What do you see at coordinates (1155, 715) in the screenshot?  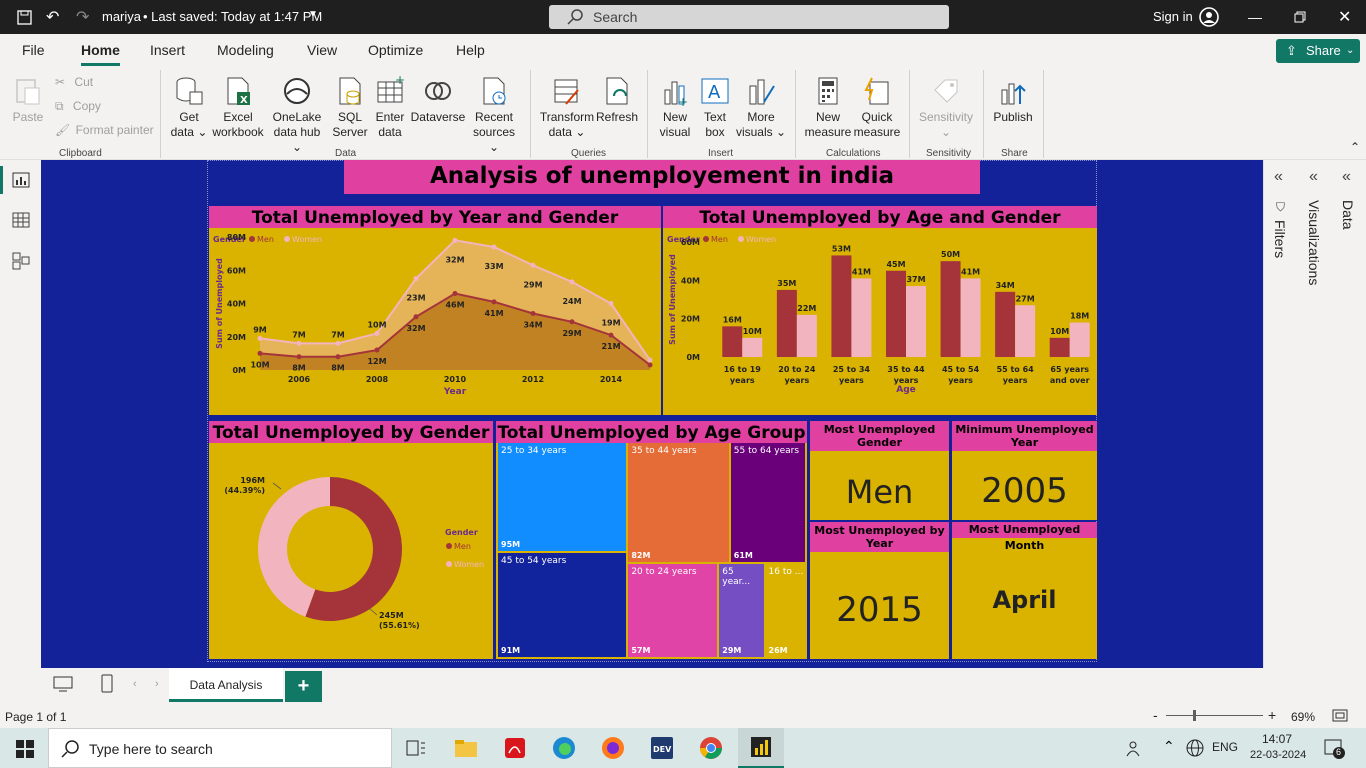 I see `zoom-out-button: -` at bounding box center [1155, 715].